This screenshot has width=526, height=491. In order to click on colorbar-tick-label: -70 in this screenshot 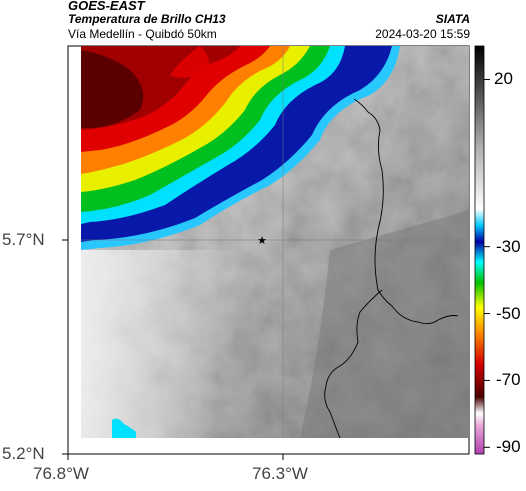, I will do `click(508, 380)`.